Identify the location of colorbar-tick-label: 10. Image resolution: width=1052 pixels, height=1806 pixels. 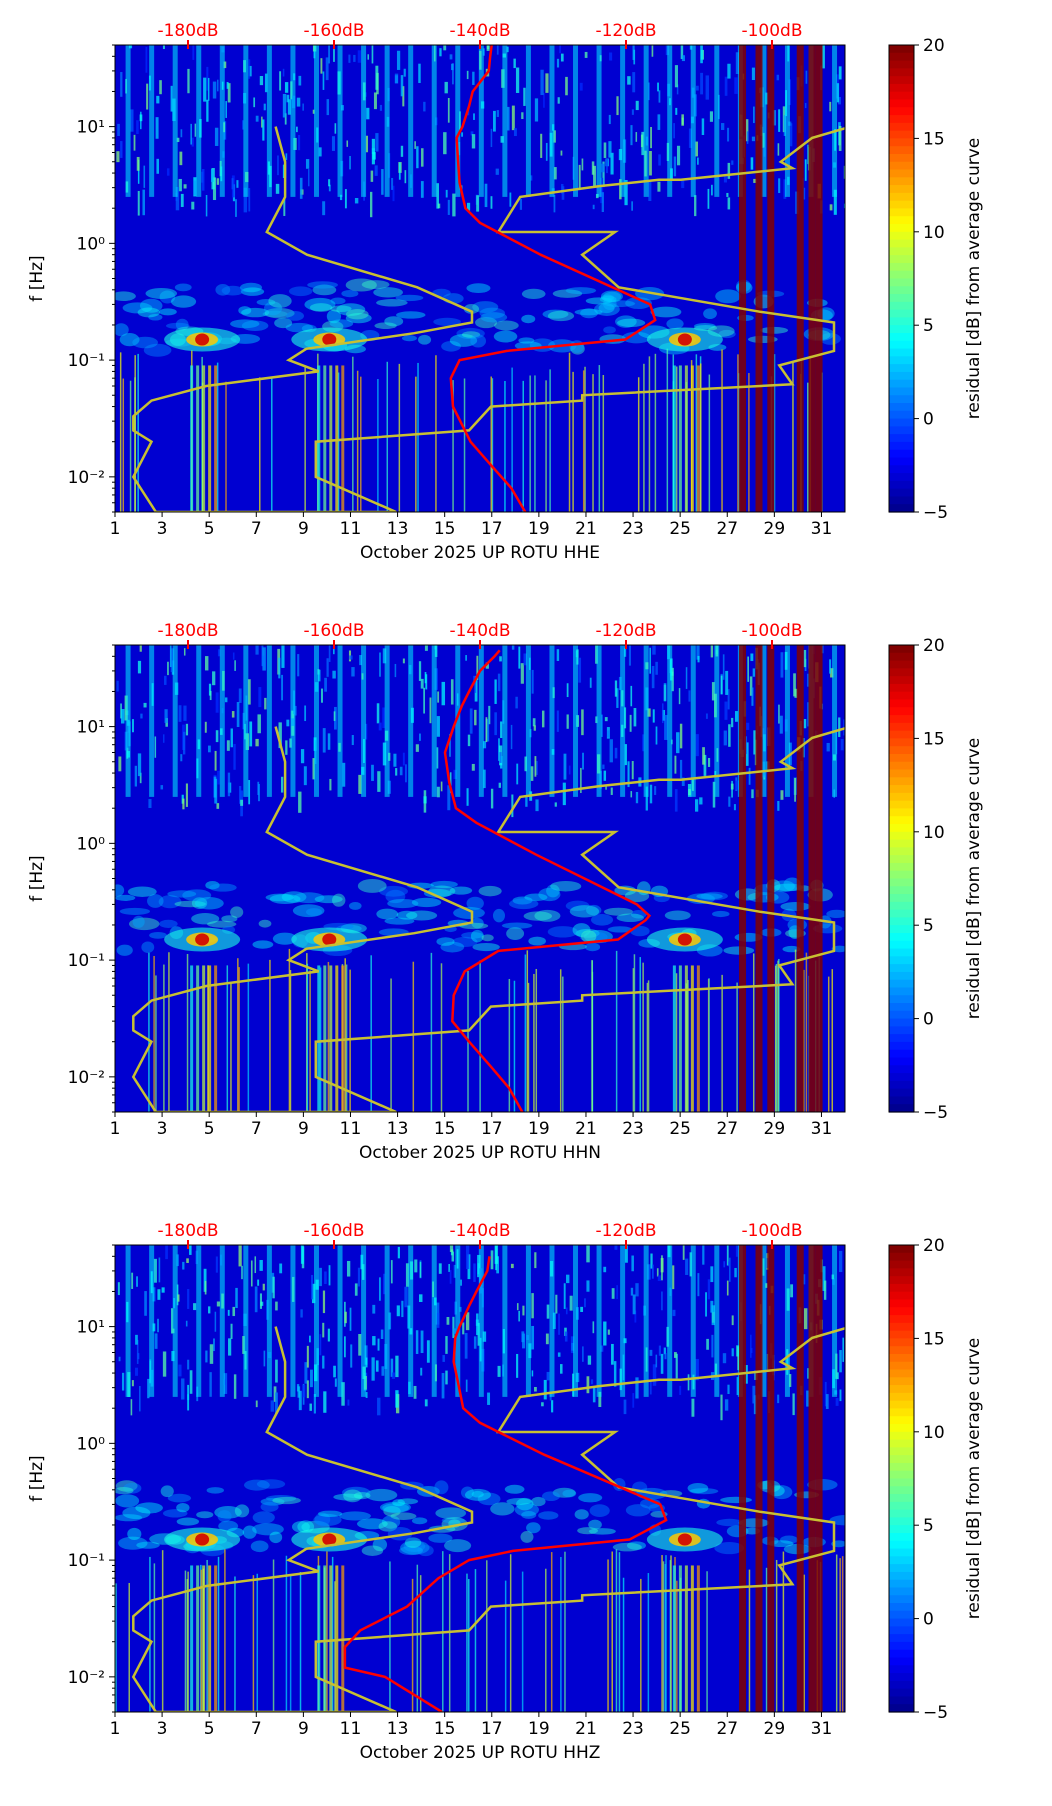
(934, 833).